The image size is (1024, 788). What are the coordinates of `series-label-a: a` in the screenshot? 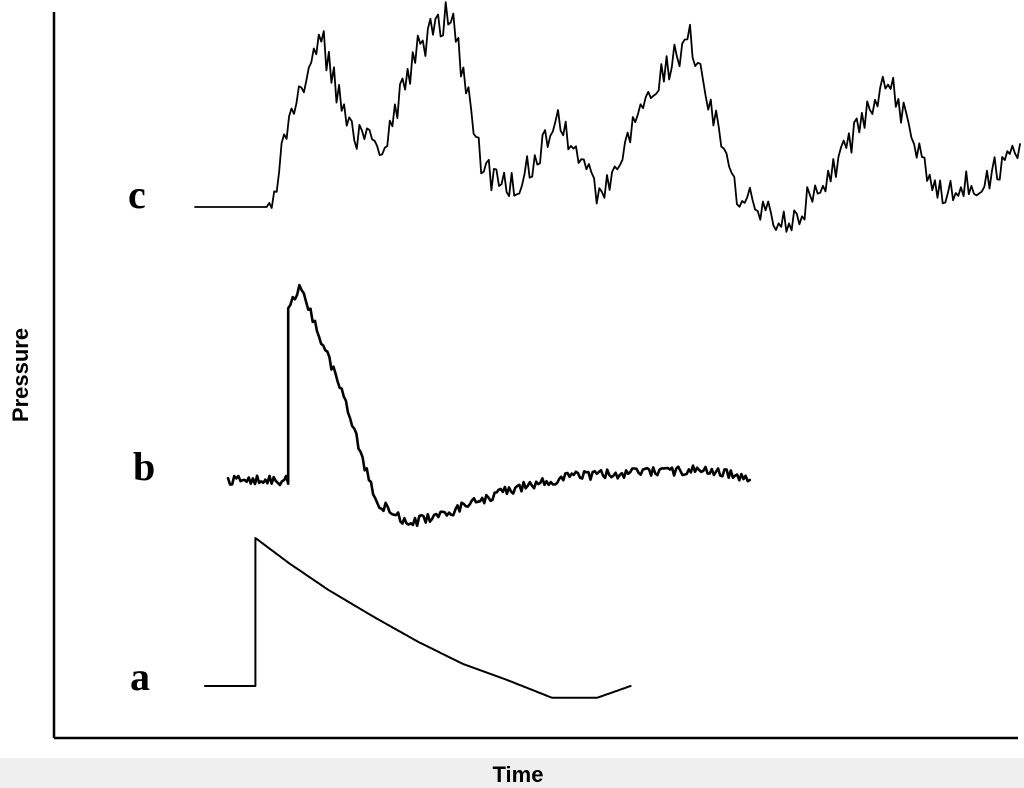 It's located at (140, 676).